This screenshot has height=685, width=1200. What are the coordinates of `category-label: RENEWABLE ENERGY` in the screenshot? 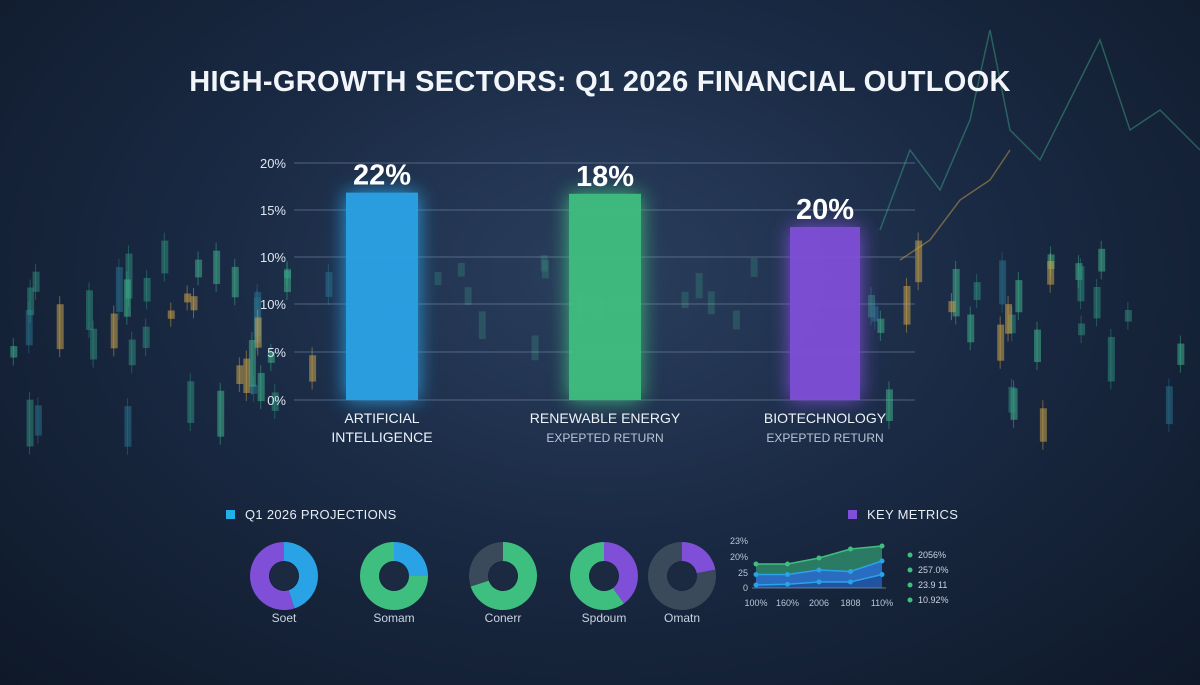 It's located at (605, 418).